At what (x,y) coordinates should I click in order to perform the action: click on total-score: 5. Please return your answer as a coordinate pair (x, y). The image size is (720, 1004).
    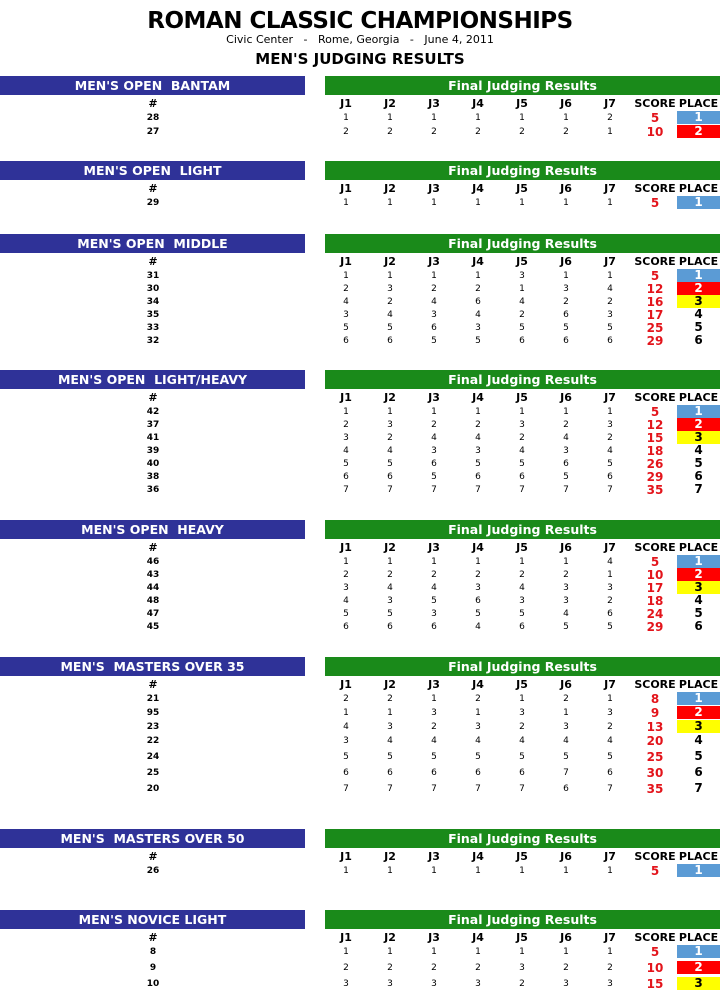
    Looking at the image, I should click on (655, 118).